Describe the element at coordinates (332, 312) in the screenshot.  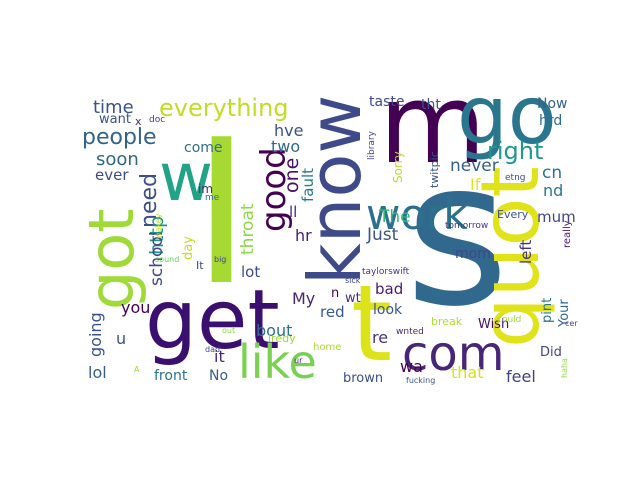
I see `word-red: red` at that location.